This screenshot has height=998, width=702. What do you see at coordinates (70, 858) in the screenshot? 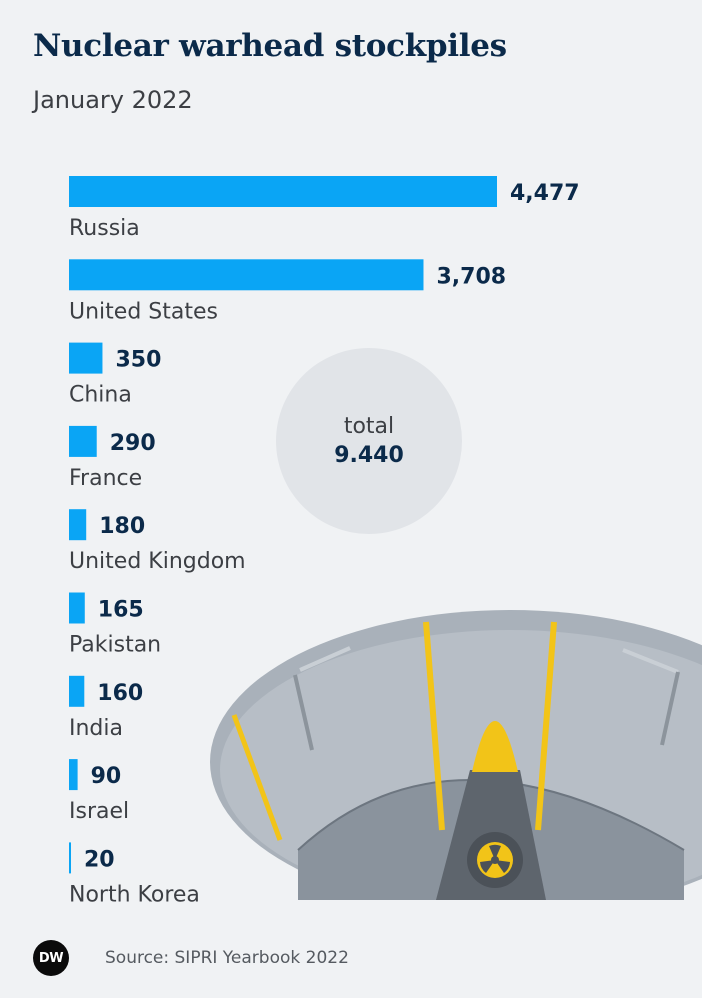
I see `bar-north-korea` at bounding box center [70, 858].